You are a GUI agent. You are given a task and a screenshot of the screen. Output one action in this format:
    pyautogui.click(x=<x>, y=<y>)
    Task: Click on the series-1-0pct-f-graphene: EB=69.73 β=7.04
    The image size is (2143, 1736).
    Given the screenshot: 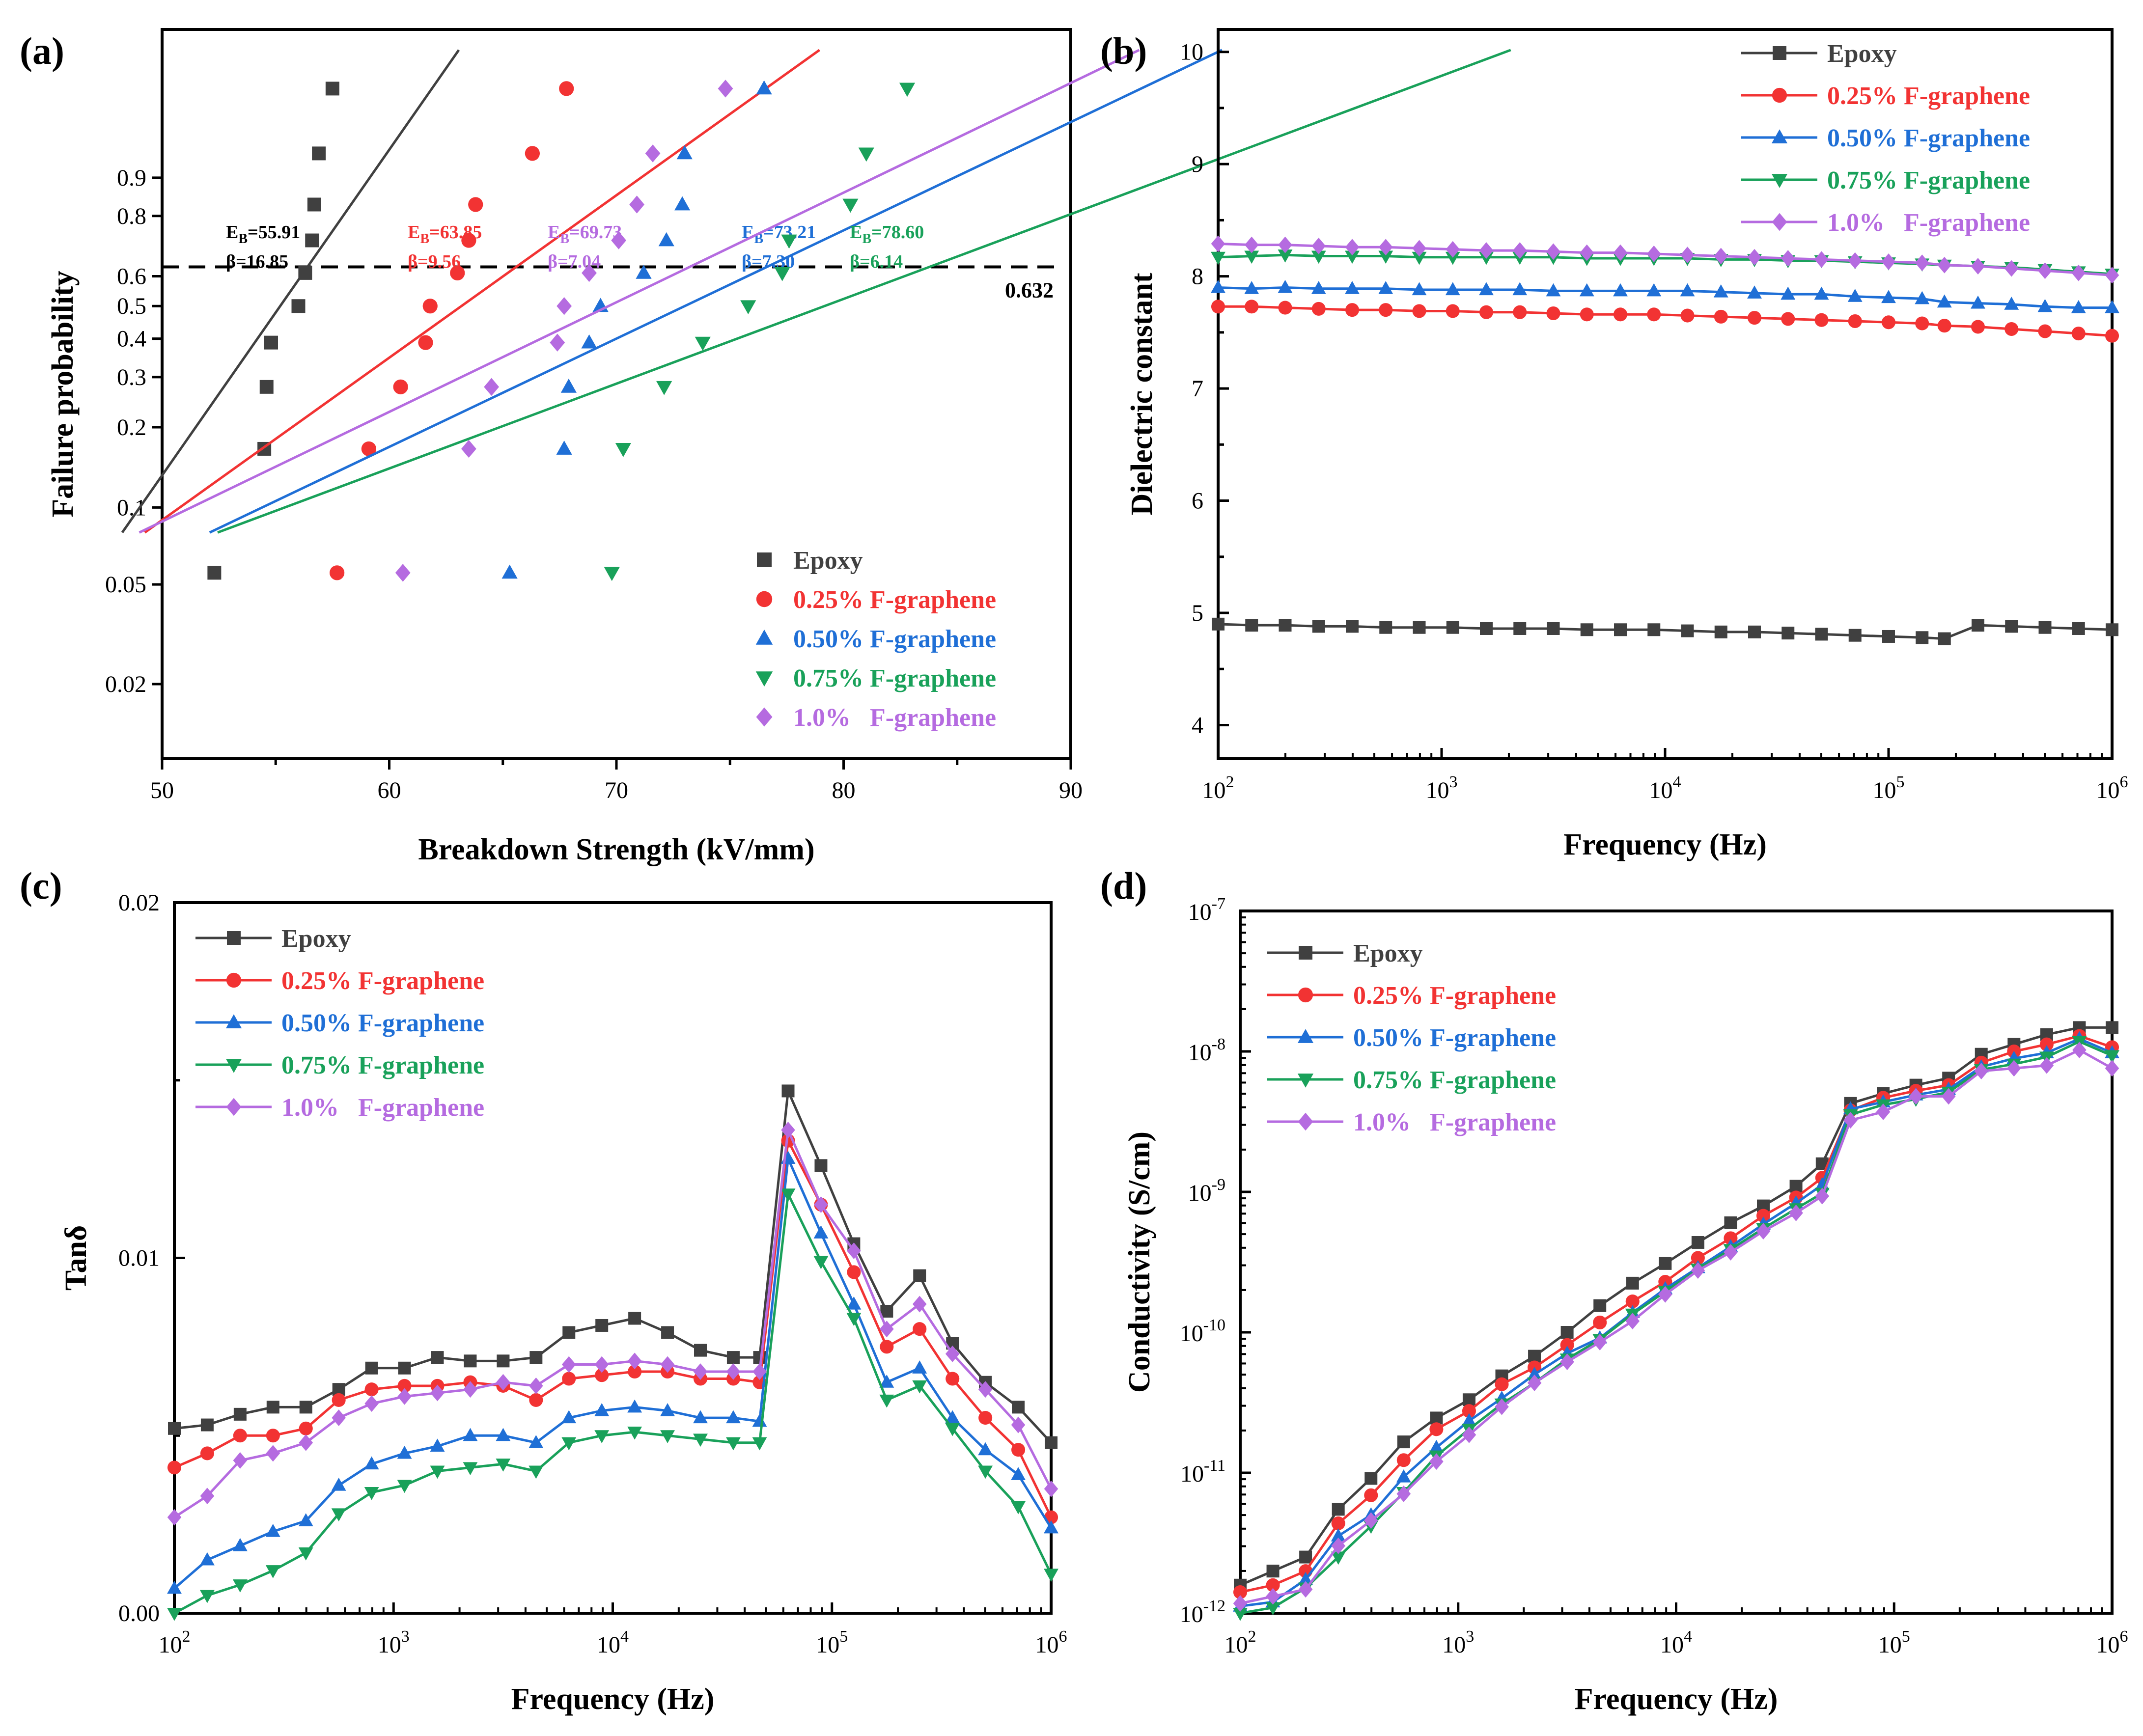 What is the action you would take?
    pyautogui.click(x=639, y=315)
    